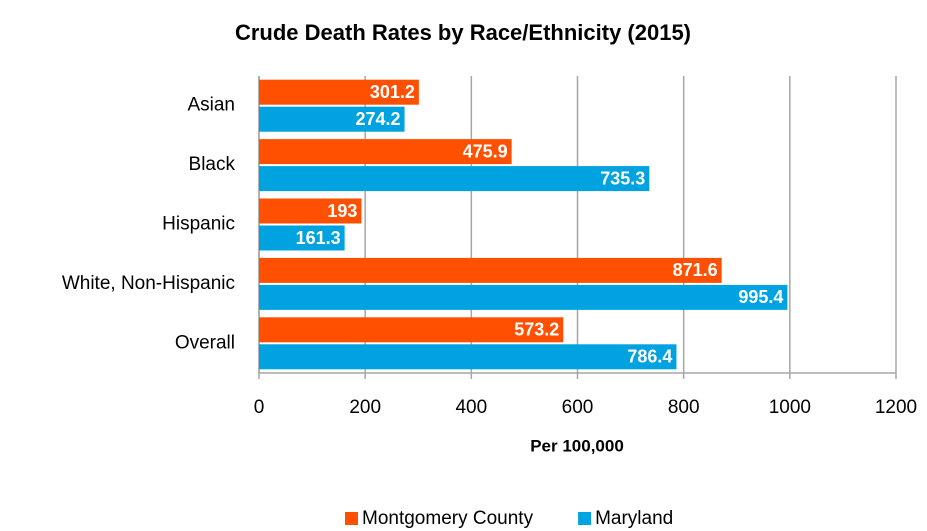 This screenshot has height=531, width=927. Describe the element at coordinates (148, 283) in the screenshot. I see `y-tick-label: White, Non-Hispanic` at that location.